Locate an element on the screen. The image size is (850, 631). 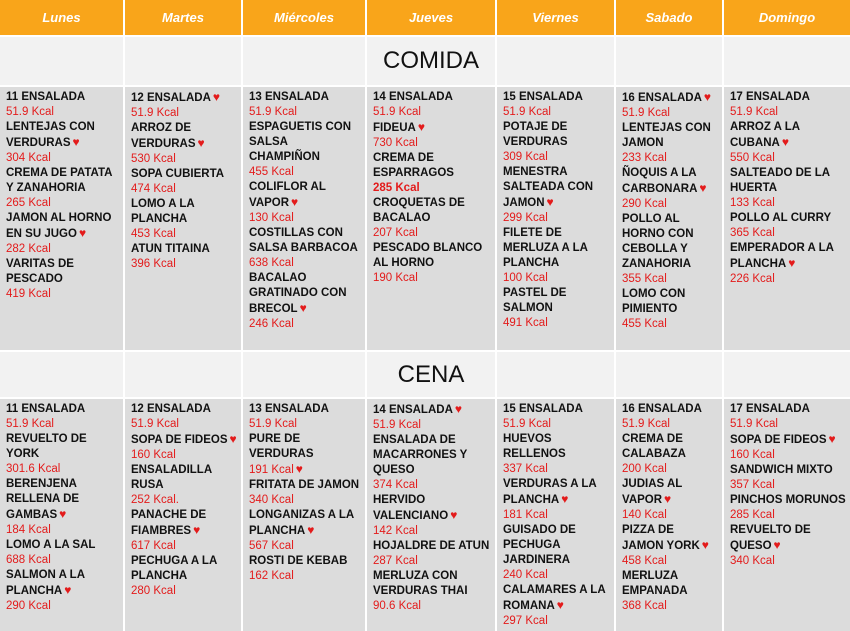
dish-name: 14 ENSALADA is located at coordinates (432, 97).